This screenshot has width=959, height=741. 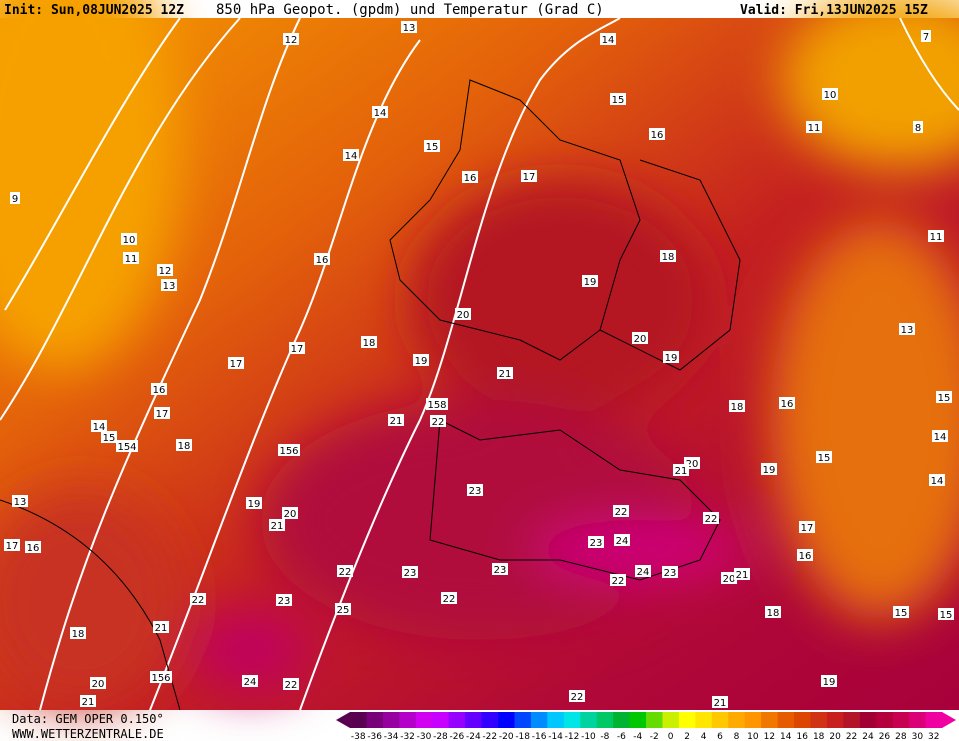 What do you see at coordinates (819, 736) in the screenshot?
I see `colorbar-tick-label: 18` at bounding box center [819, 736].